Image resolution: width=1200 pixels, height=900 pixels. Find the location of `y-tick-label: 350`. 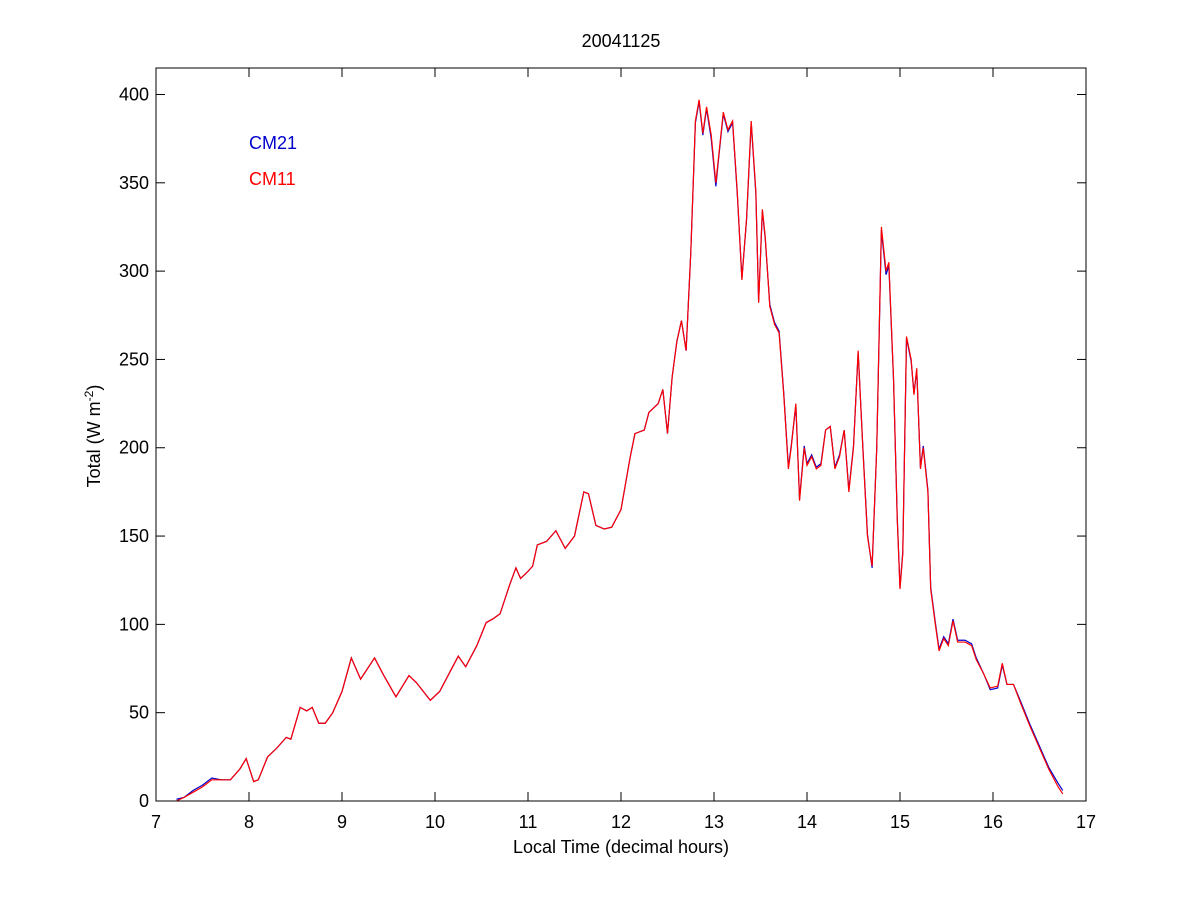

y-tick-label: 350 is located at coordinates (134, 183).